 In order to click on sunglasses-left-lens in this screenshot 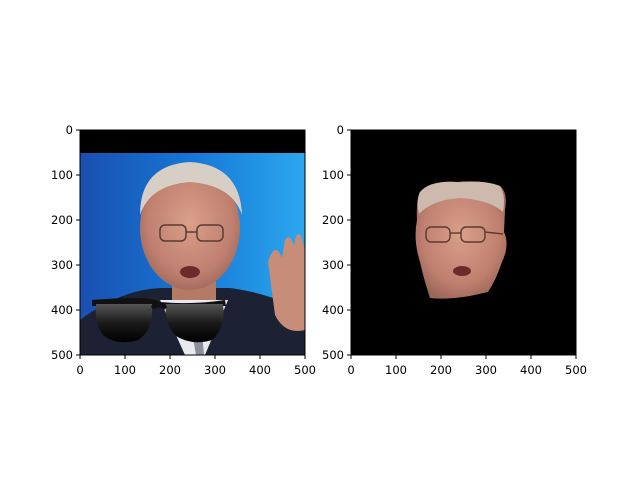, I will do `click(124, 323)`.